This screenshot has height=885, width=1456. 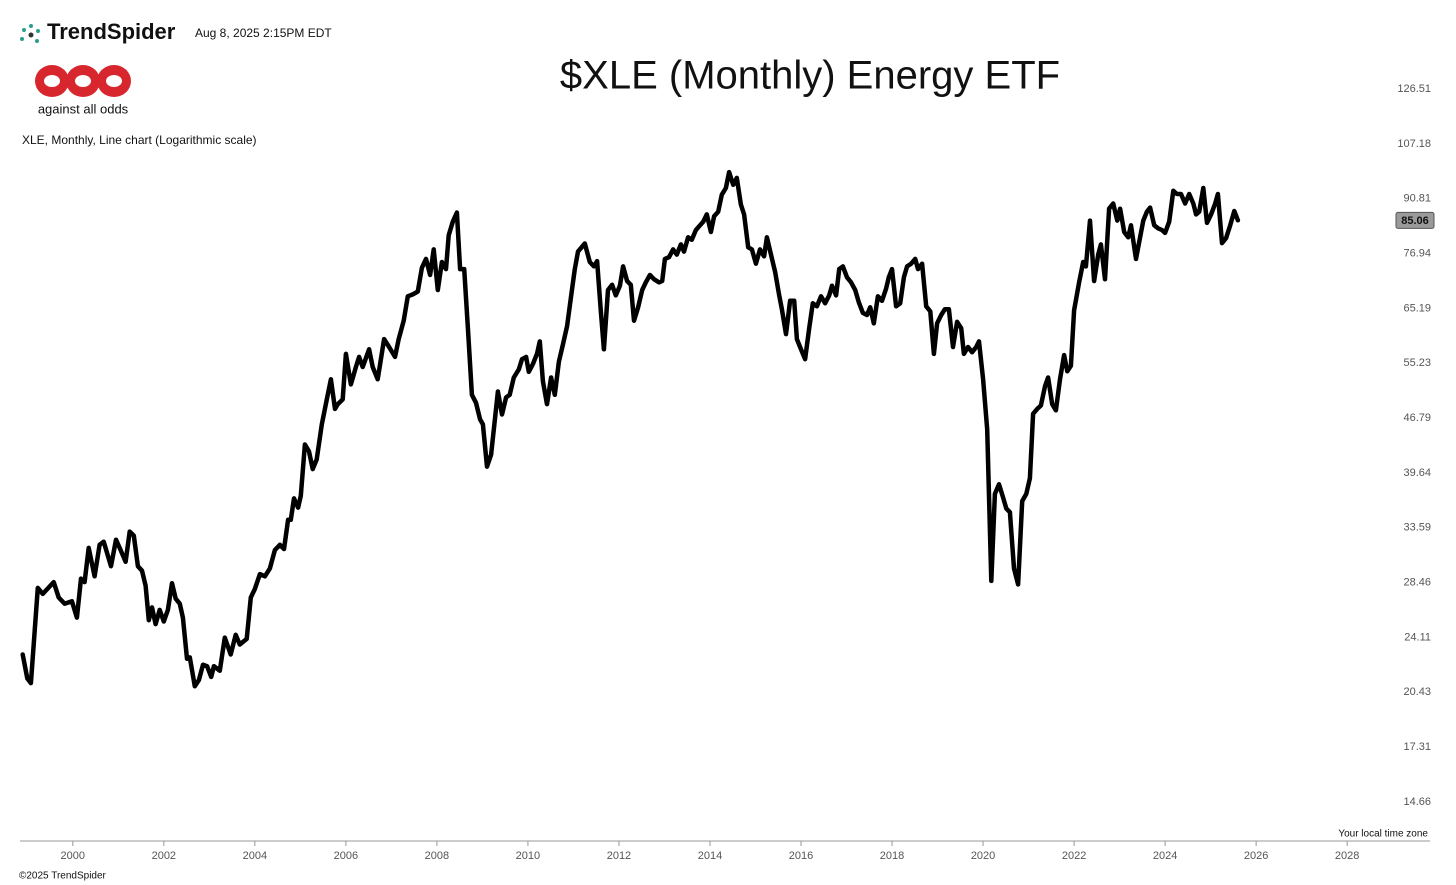 What do you see at coordinates (1414, 89) in the screenshot?
I see `y-tick-label: 126.51` at bounding box center [1414, 89].